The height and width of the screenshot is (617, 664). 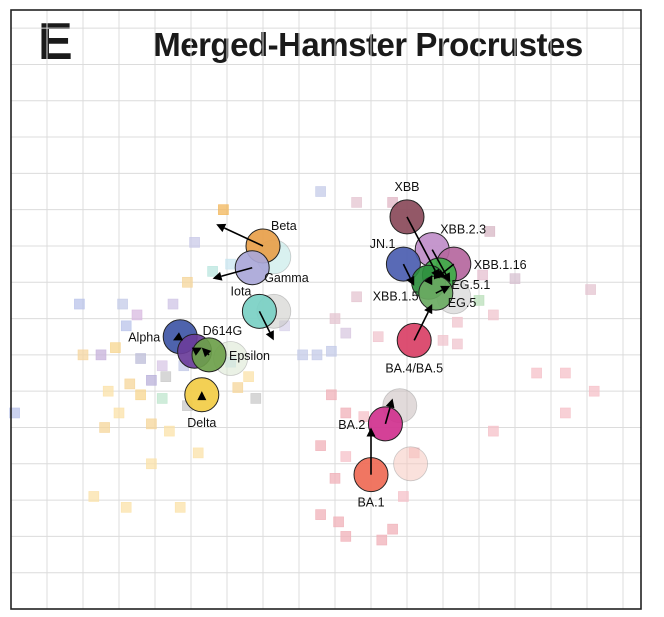 I want to click on panel-letter: E, so click(x=55, y=42).